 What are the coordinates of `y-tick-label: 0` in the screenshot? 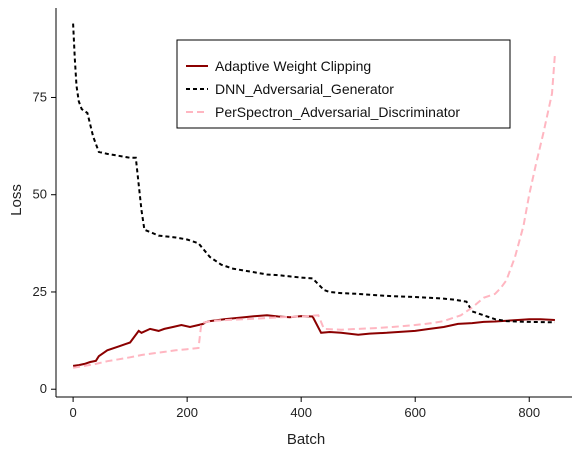 It's located at (43, 388).